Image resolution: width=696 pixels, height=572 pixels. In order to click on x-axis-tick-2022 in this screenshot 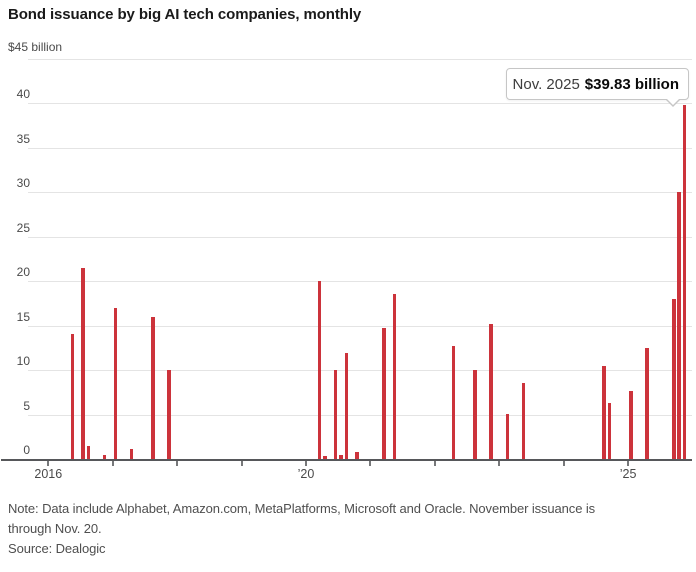, I will do `click(434, 463)`.